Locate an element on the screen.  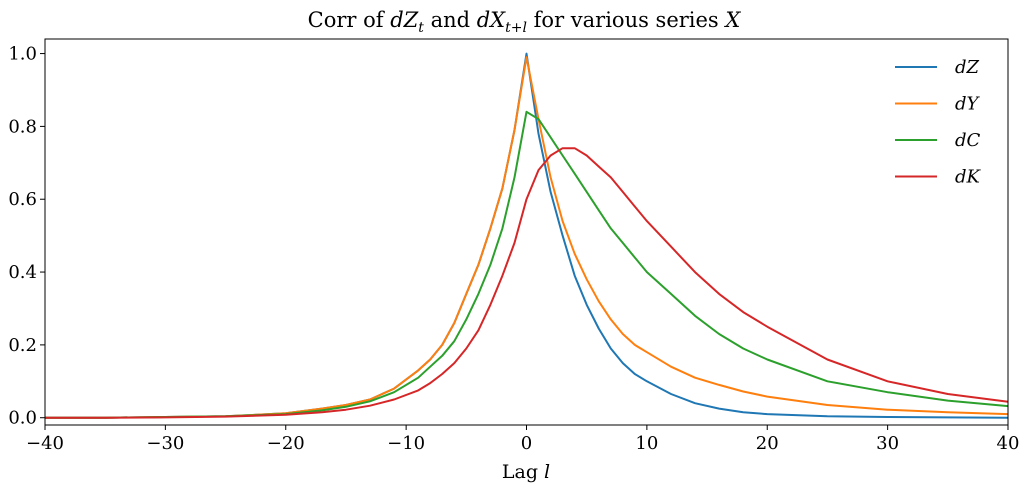
legend: dZ dY dC dK is located at coordinates (938, 122).